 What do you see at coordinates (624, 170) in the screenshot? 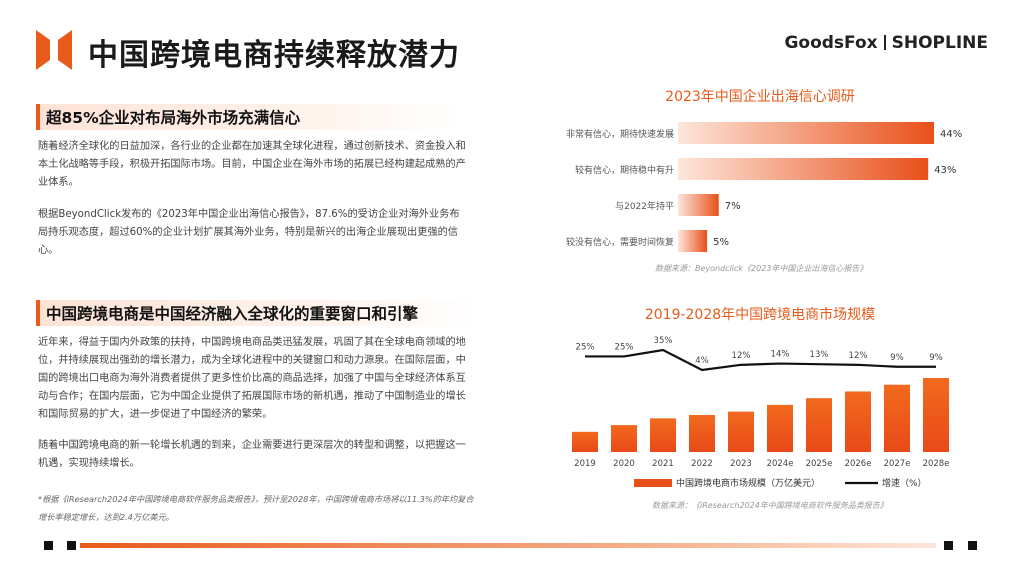
I see `survey-category-label: 较有信心，期待稳中有升` at bounding box center [624, 170].